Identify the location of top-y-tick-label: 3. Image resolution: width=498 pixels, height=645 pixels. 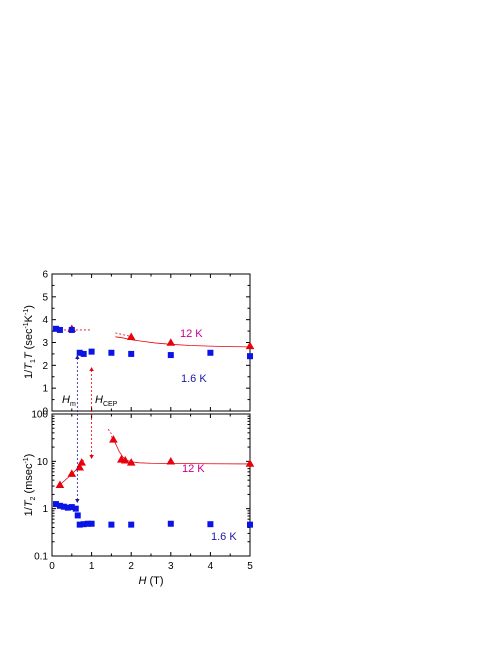
(45, 343).